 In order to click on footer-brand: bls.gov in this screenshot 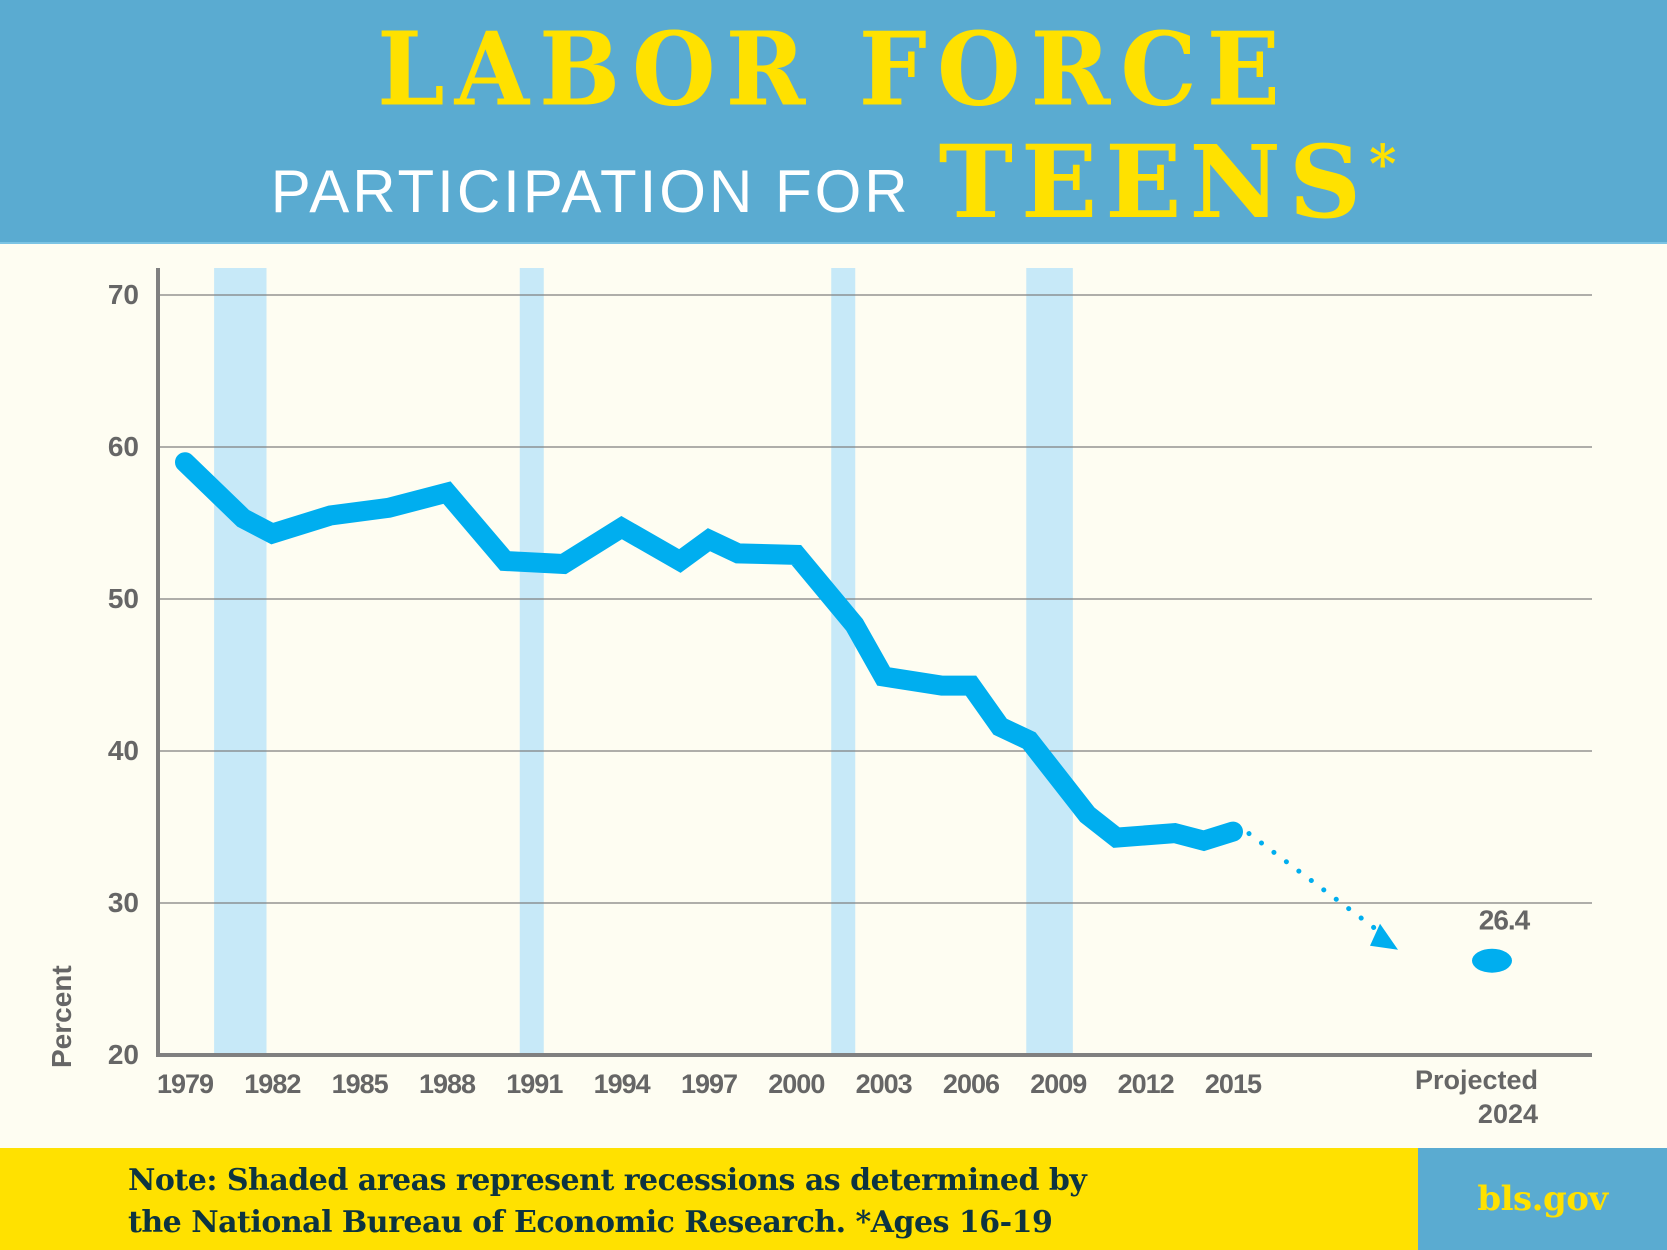, I will do `click(1542, 1199)`.